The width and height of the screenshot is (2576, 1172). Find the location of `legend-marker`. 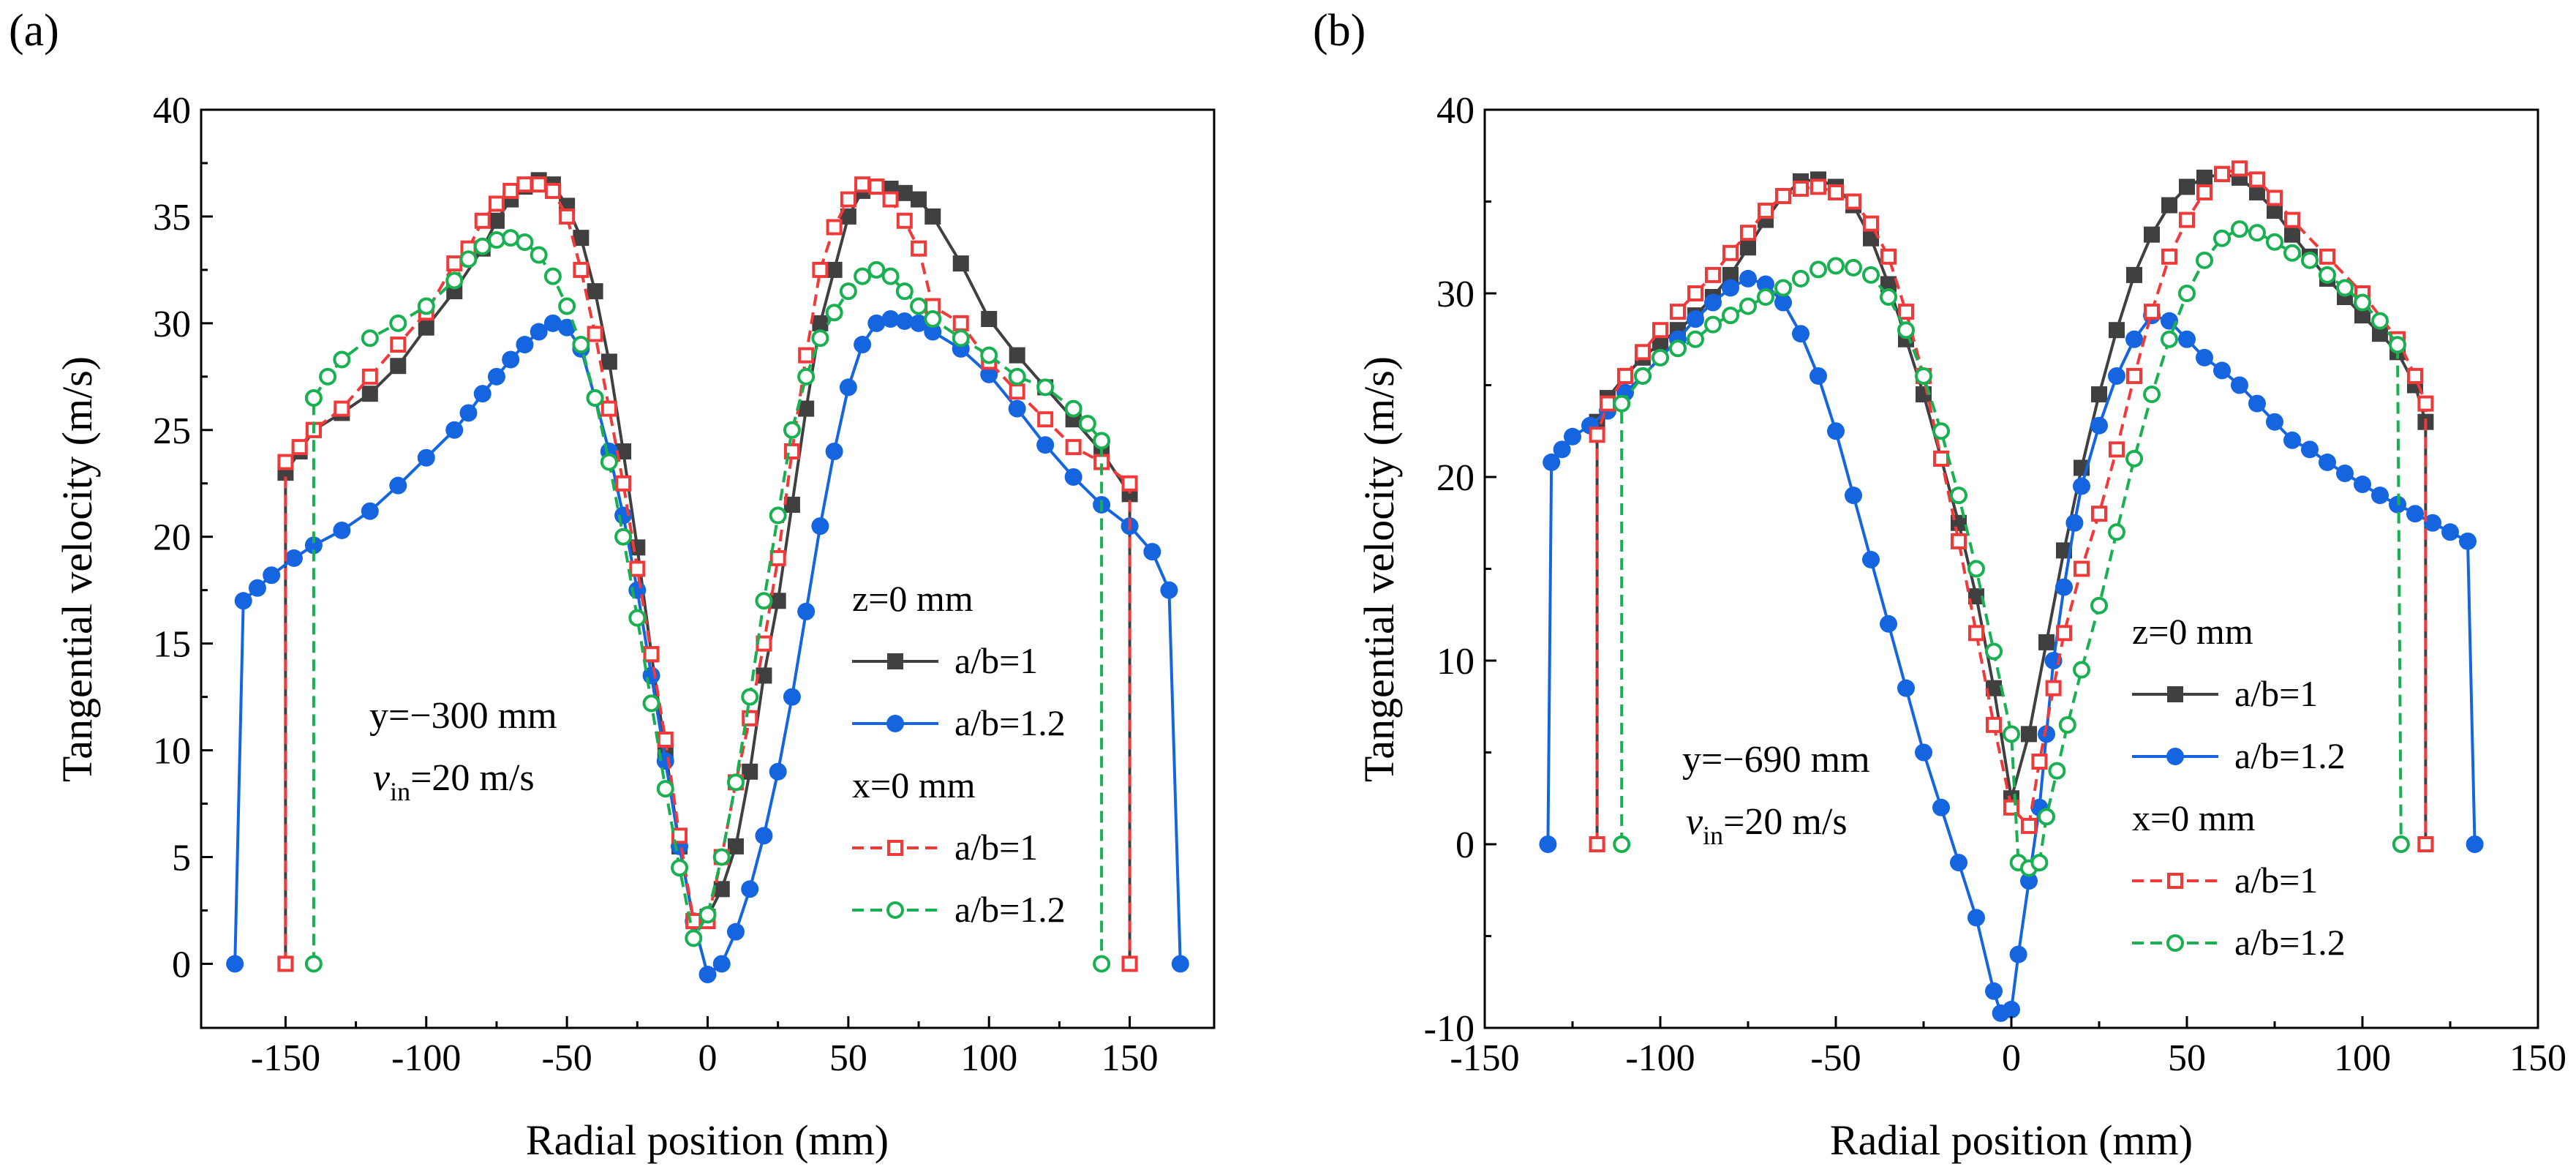

legend-marker is located at coordinates (895, 723).